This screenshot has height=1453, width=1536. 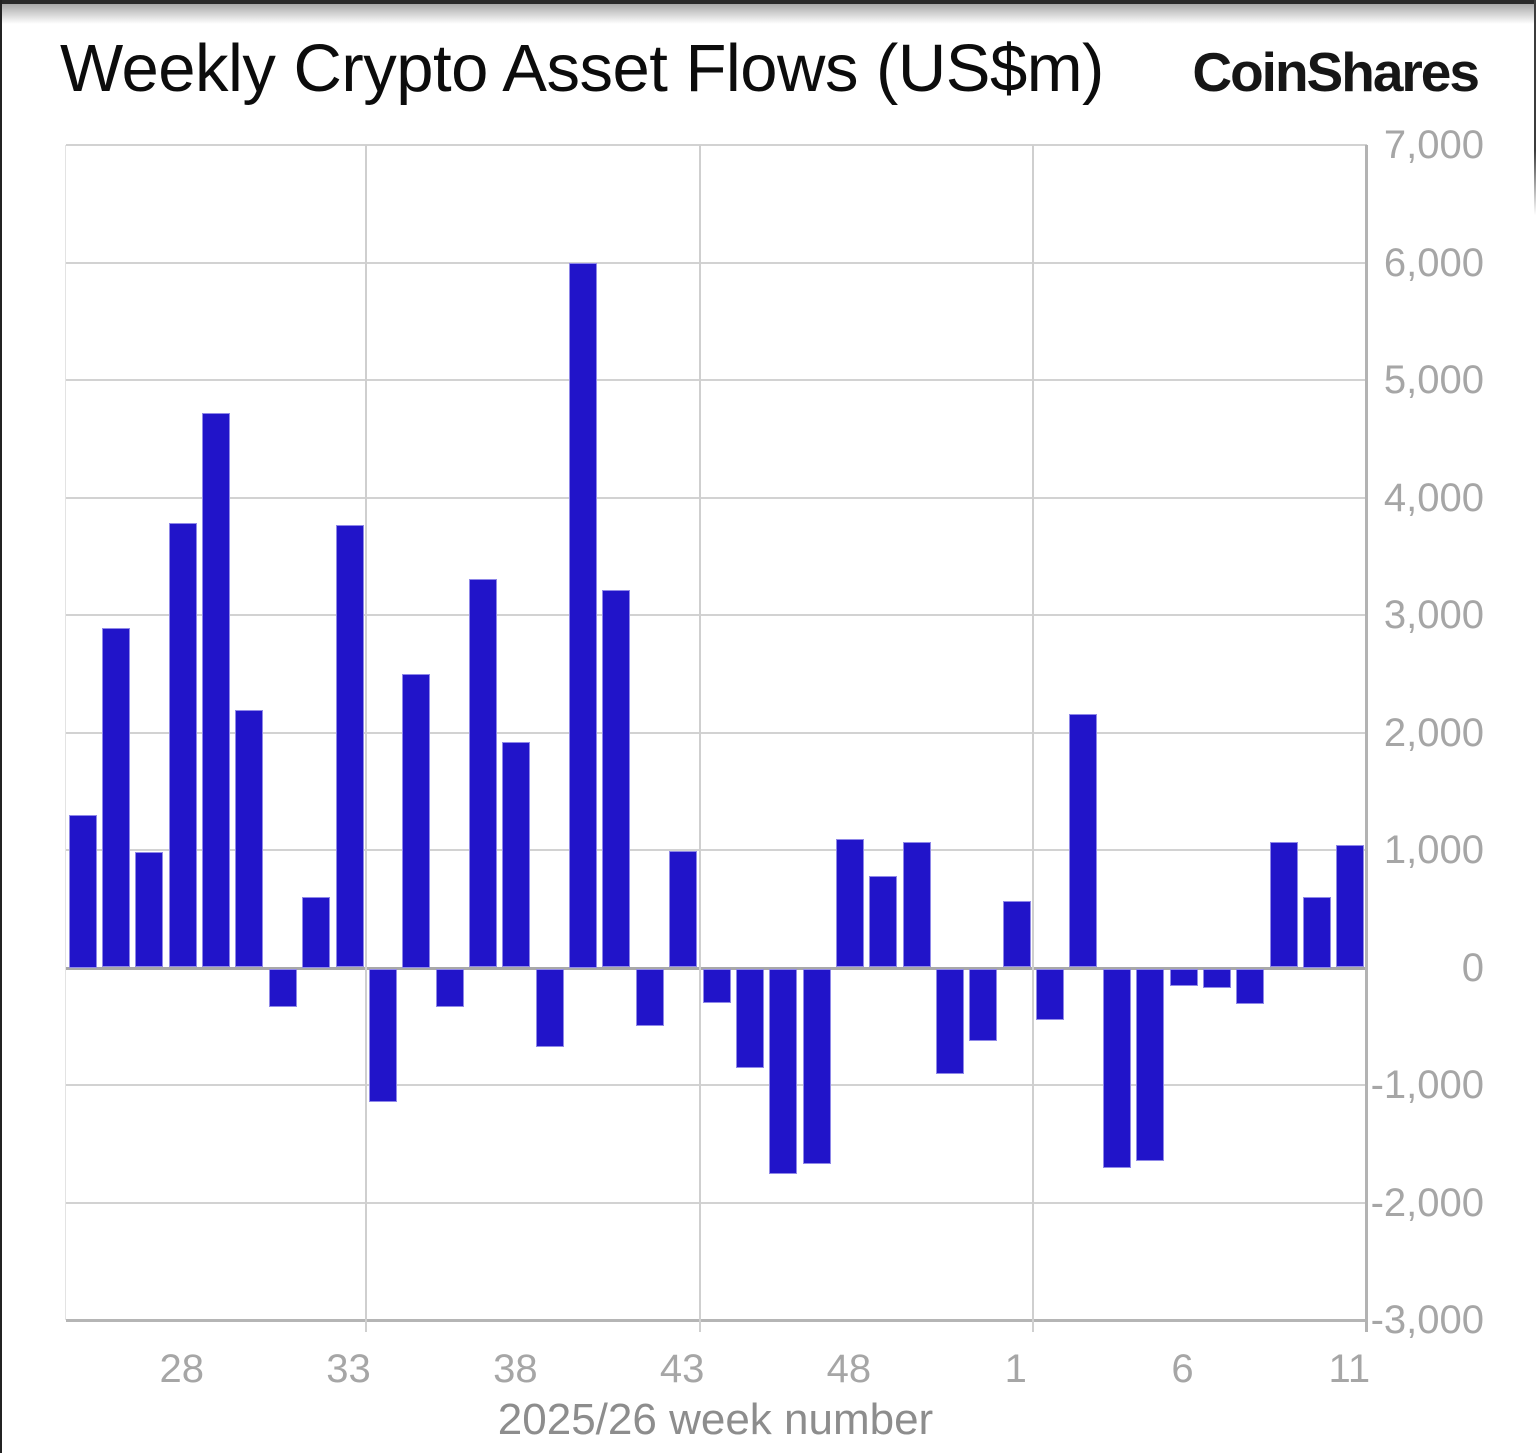 I want to click on x-axis-title: 2025/26 week number, so click(x=715, y=1419).